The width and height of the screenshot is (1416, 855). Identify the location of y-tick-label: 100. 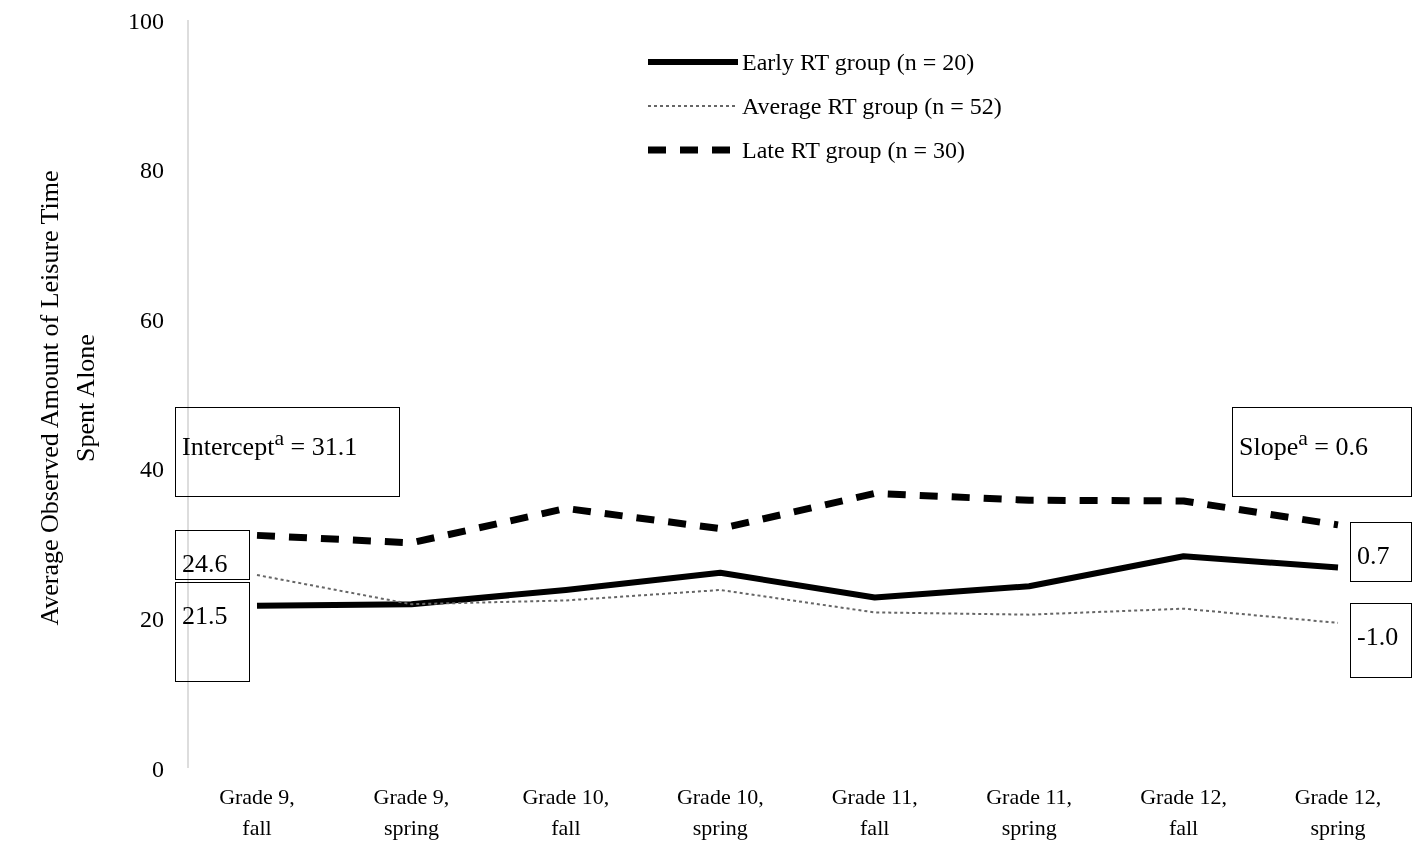
(146, 20).